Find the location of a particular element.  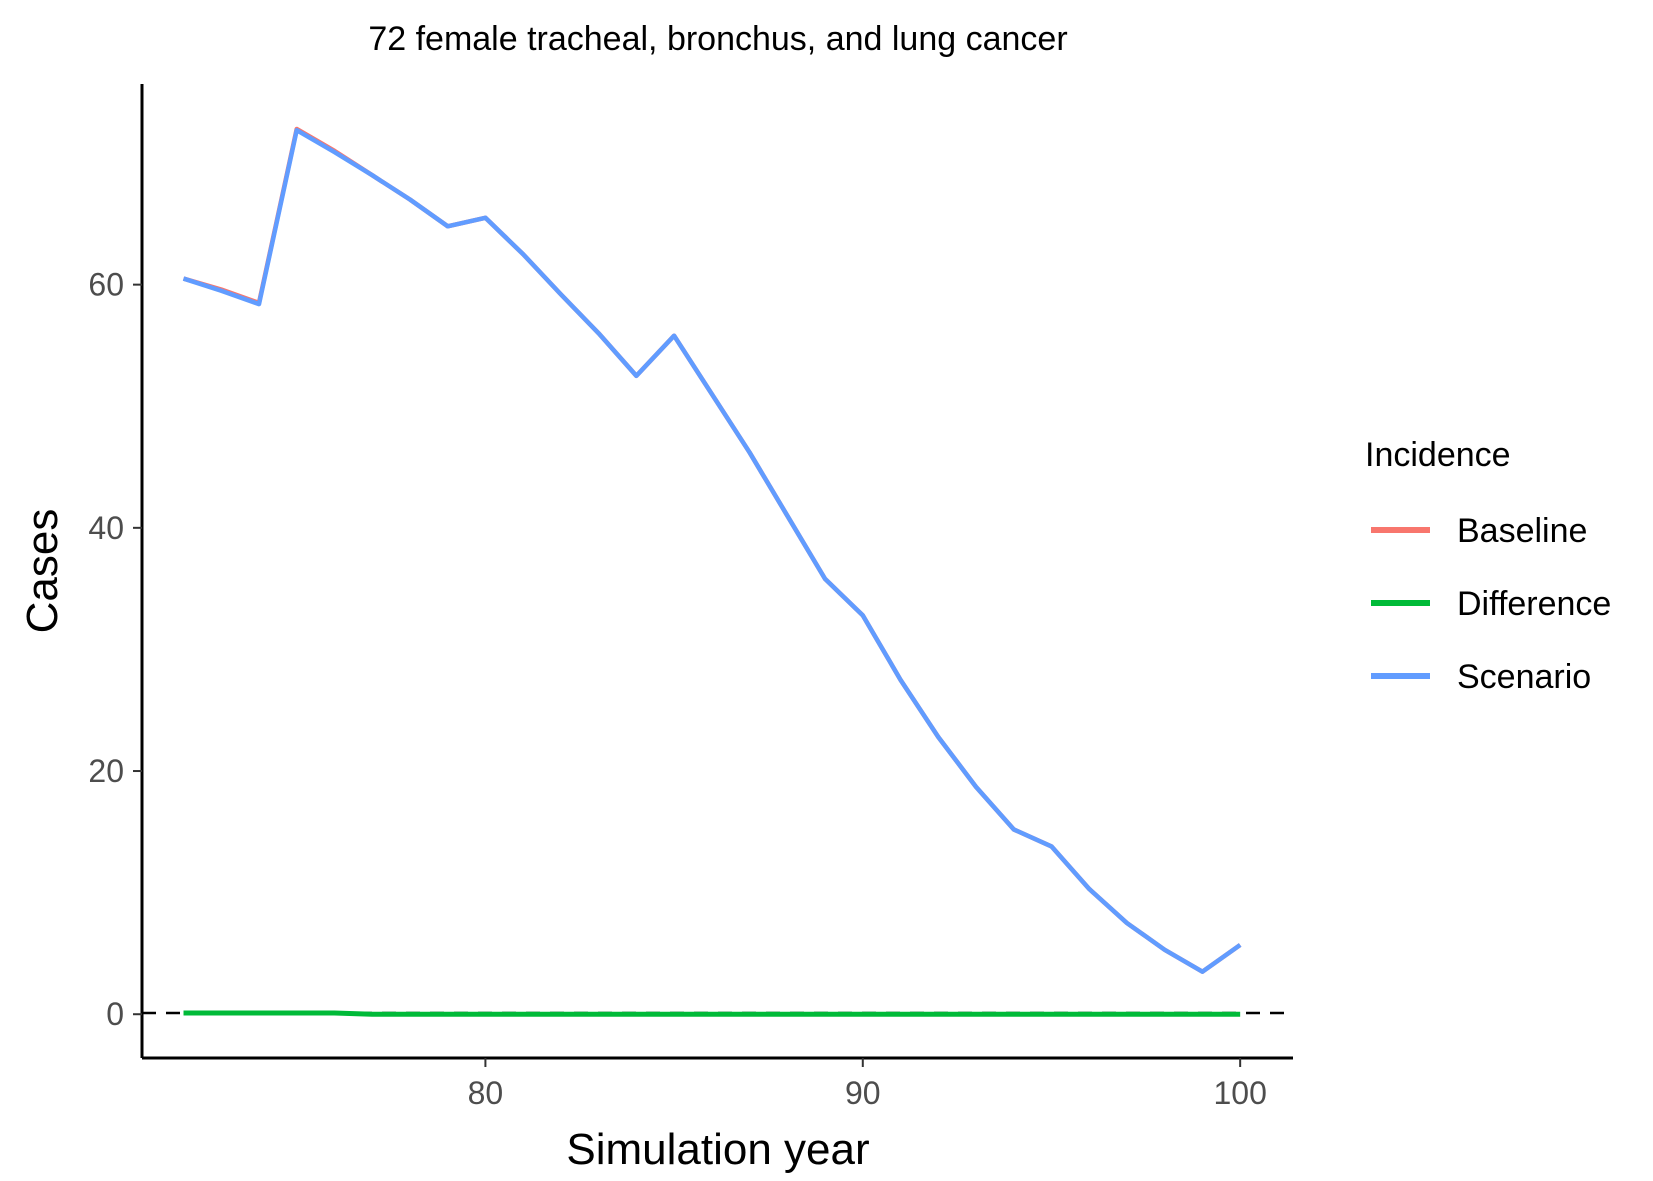

legend-label-baseline: Baseline is located at coordinates (1522, 531).